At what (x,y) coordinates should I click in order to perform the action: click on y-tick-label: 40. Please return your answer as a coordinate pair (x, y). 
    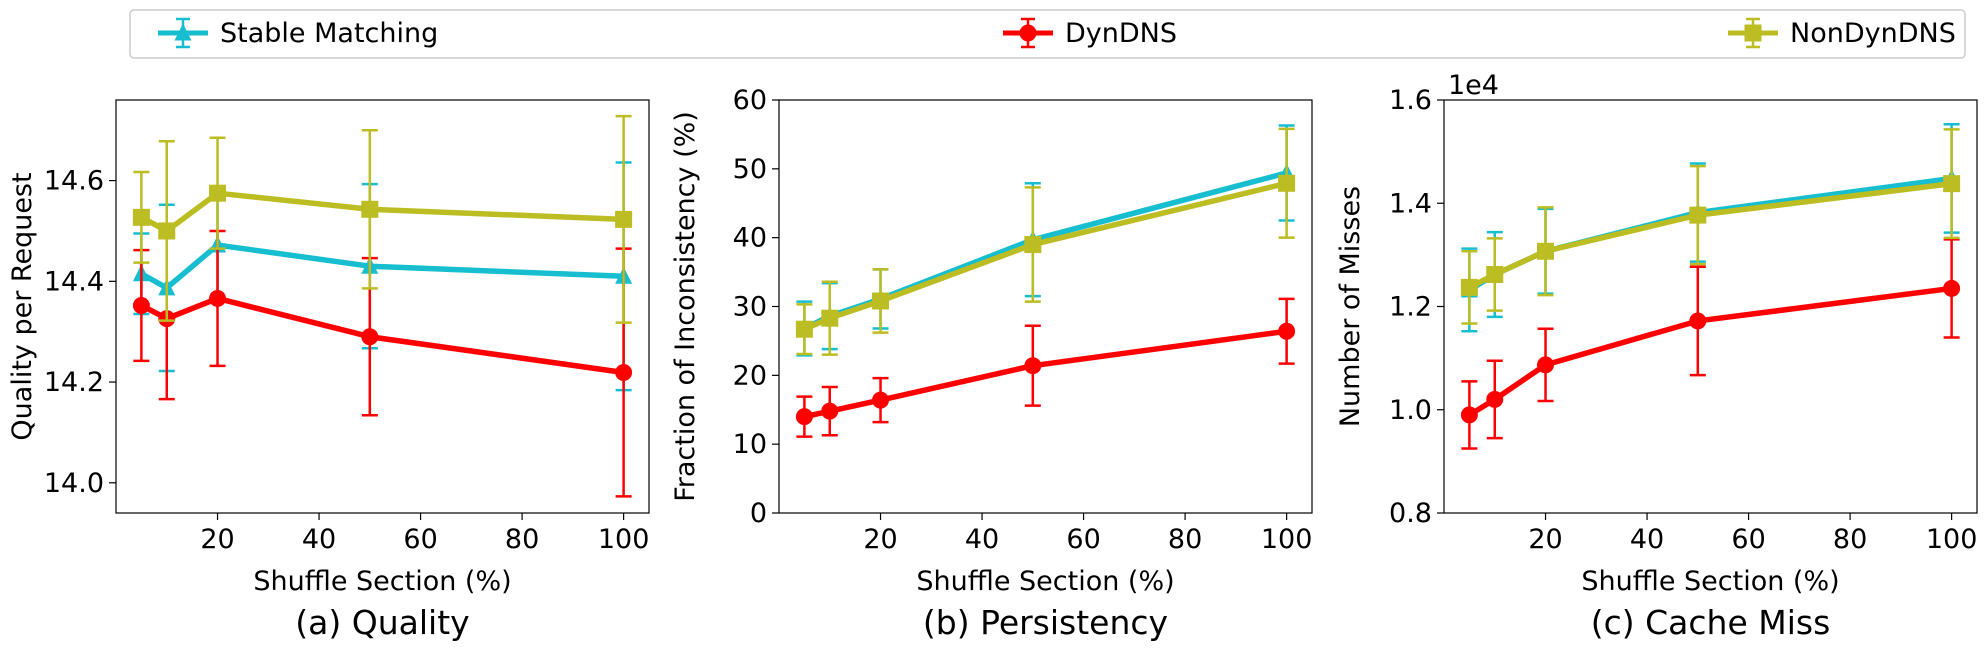
    Looking at the image, I should click on (750, 238).